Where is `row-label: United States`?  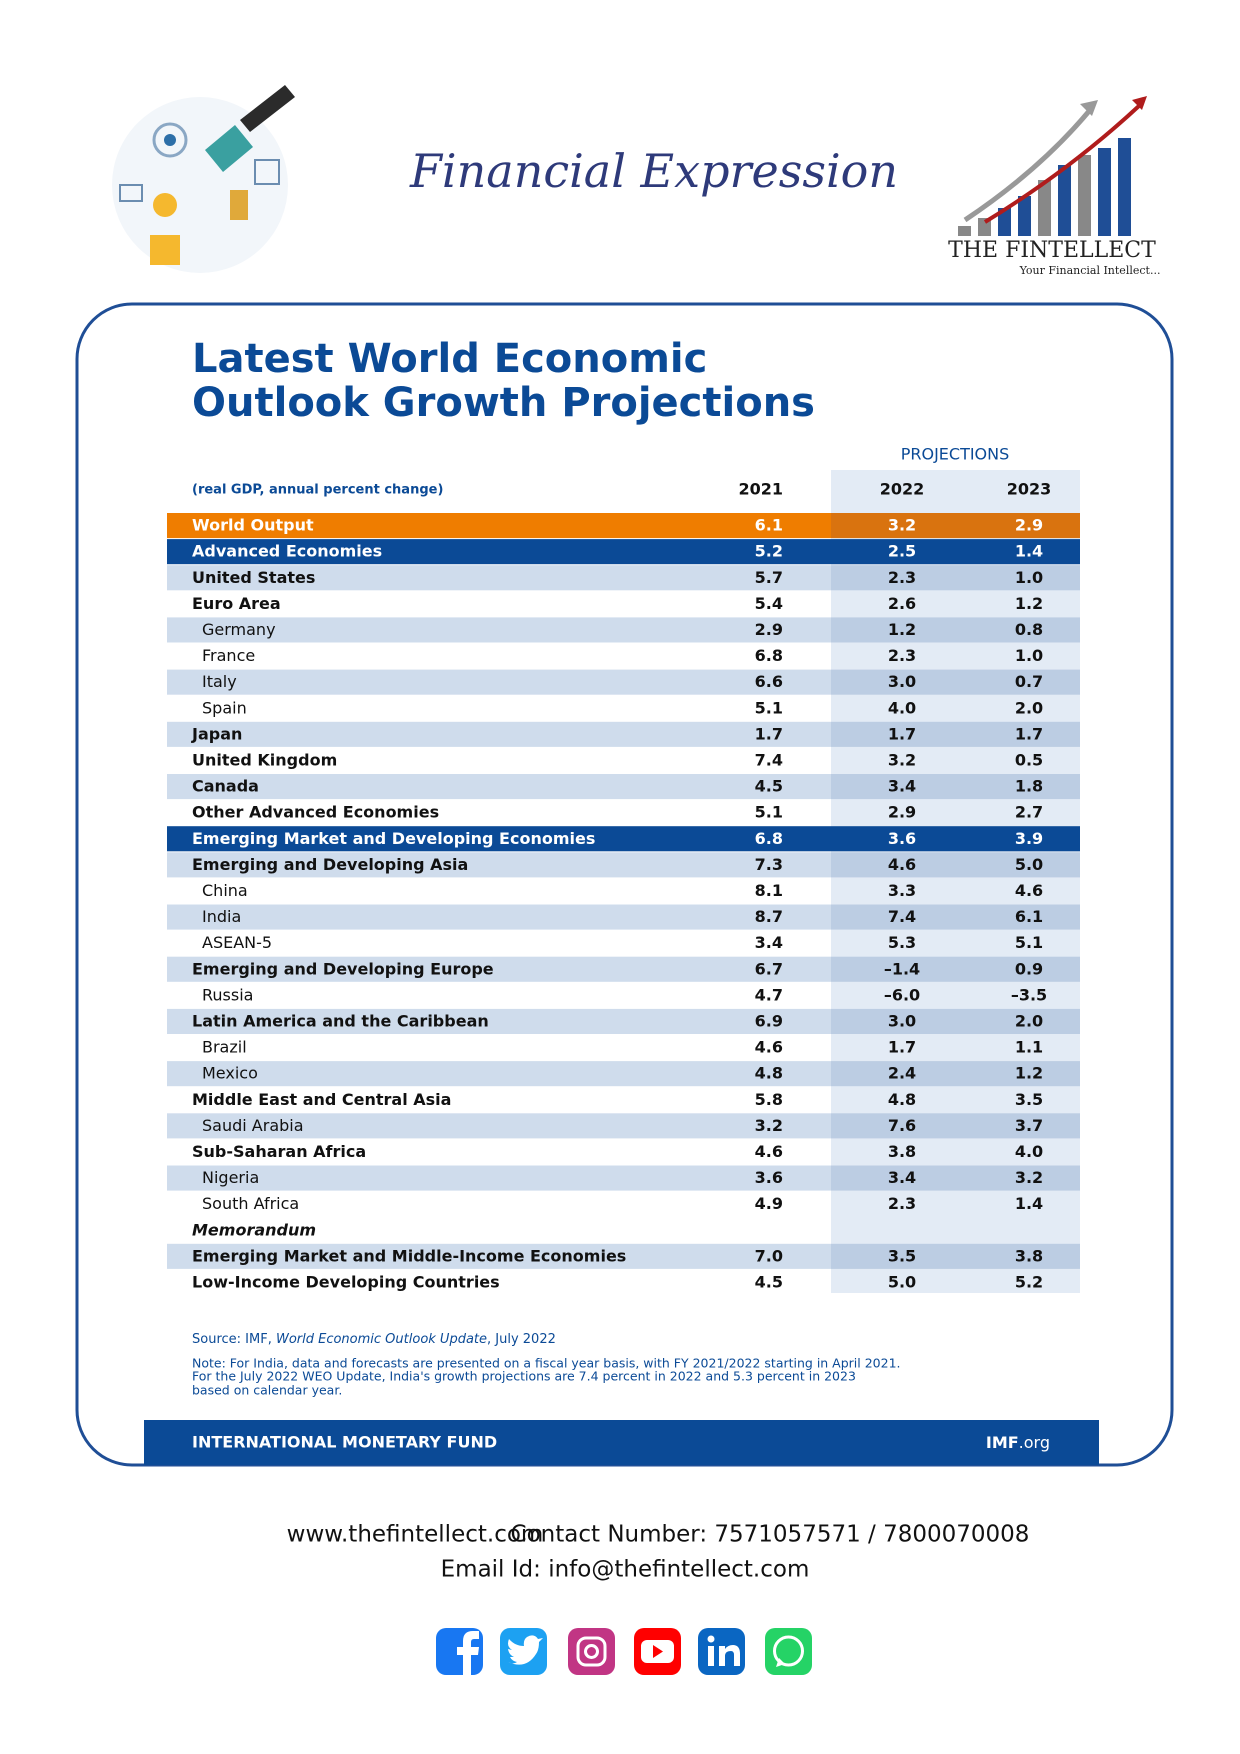
row-label: United States is located at coordinates (253, 577).